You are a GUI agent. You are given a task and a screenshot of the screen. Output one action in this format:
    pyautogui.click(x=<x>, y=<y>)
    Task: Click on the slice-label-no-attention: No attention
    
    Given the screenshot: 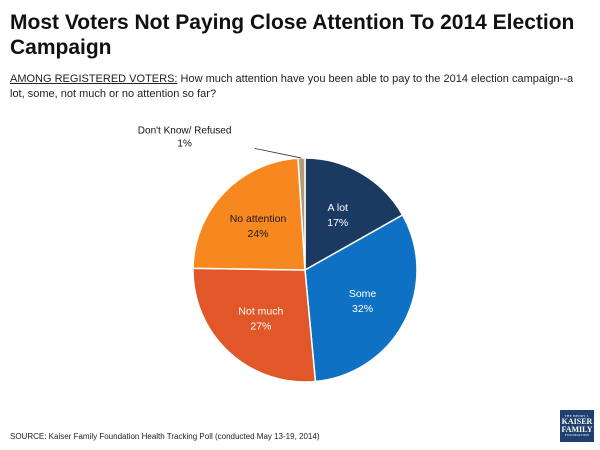 What is the action you would take?
    pyautogui.click(x=258, y=219)
    